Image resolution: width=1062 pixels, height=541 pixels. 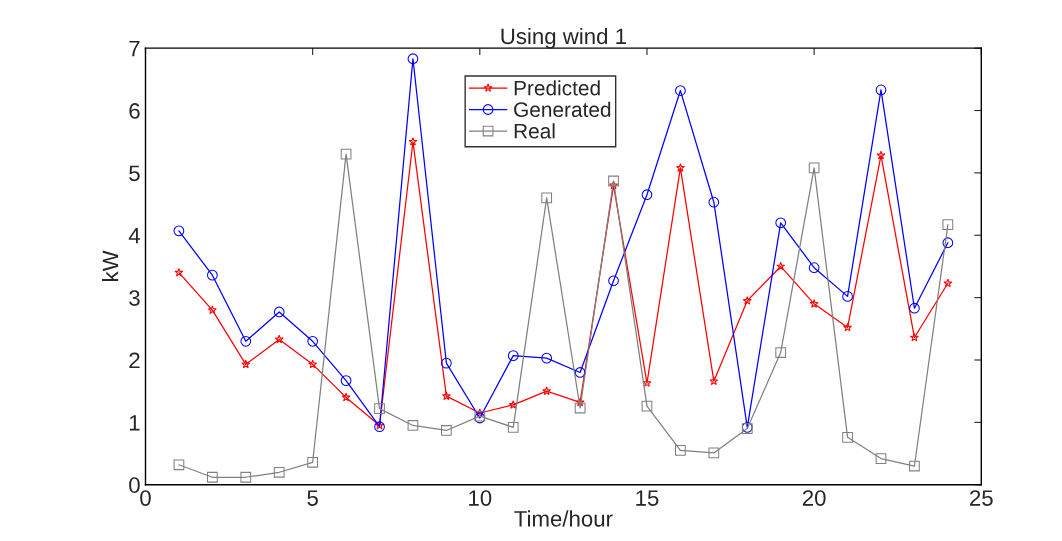 I want to click on chart-title: Using wind 1, so click(x=563, y=38).